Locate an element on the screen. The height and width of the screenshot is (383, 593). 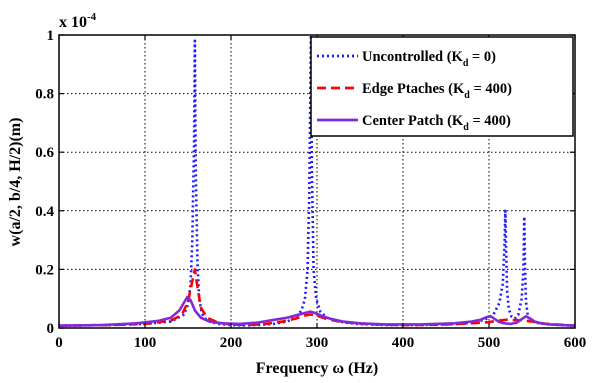
x-tick-label: 0 is located at coordinates (59, 343).